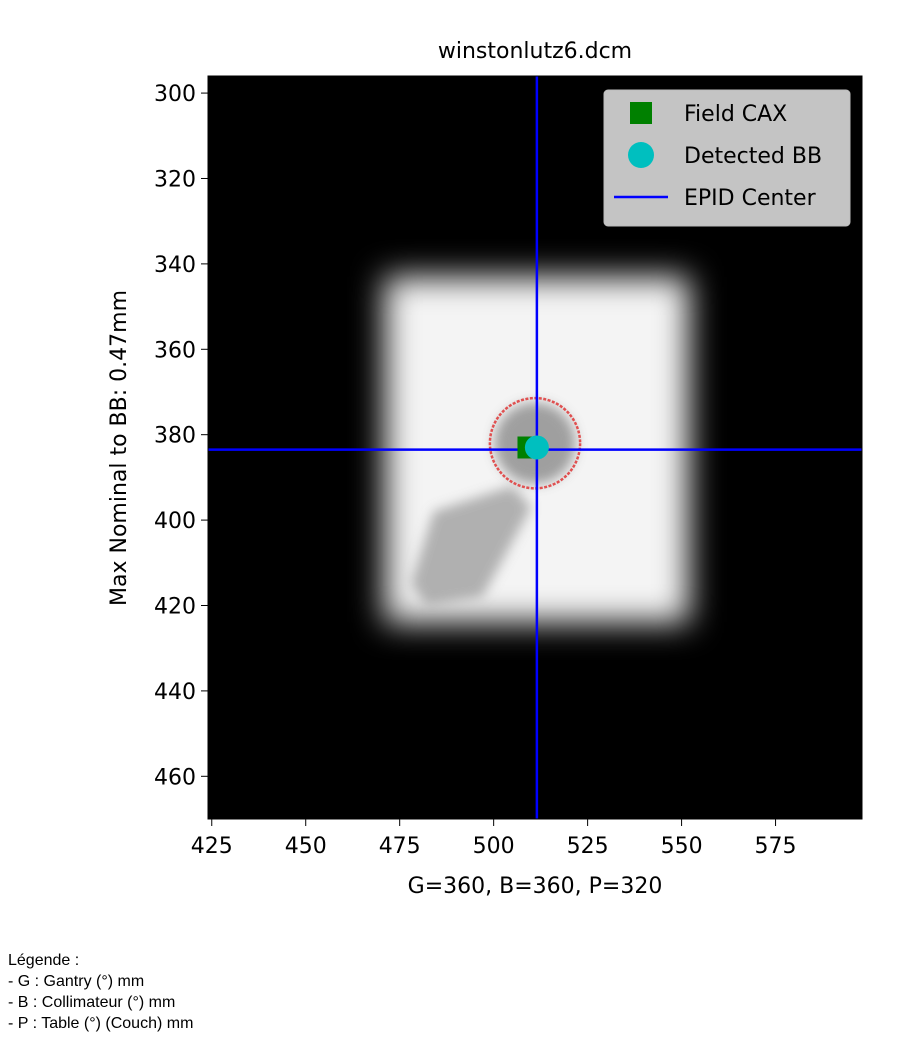 The width and height of the screenshot is (913, 1063). What do you see at coordinates (682, 846) in the screenshot?
I see `x-tick-label: 550` at bounding box center [682, 846].